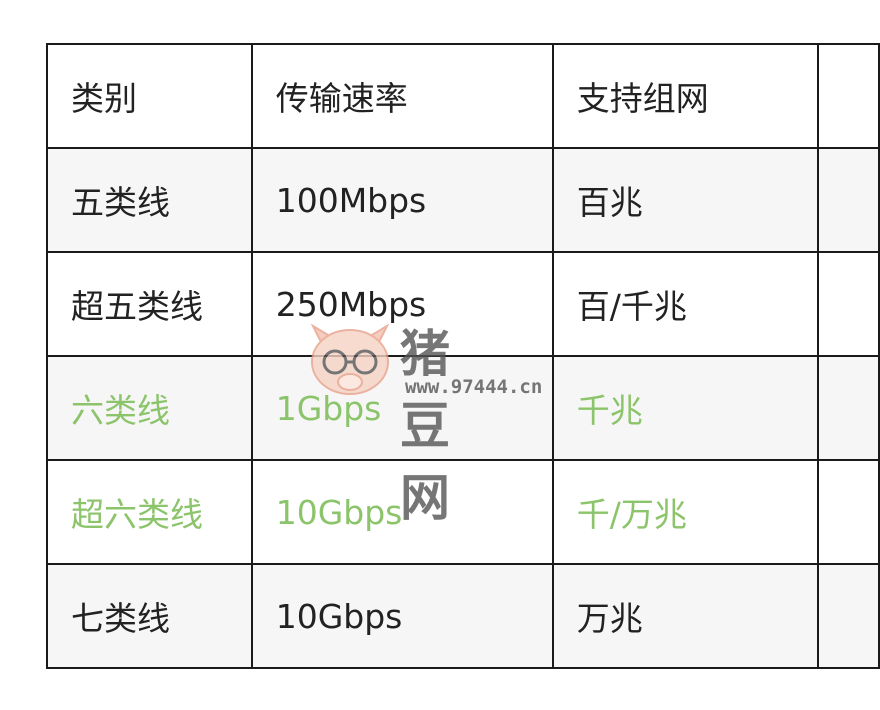 Image resolution: width=880 pixels, height=710 pixels. I want to click on cell-network: 百兆, so click(685, 200).